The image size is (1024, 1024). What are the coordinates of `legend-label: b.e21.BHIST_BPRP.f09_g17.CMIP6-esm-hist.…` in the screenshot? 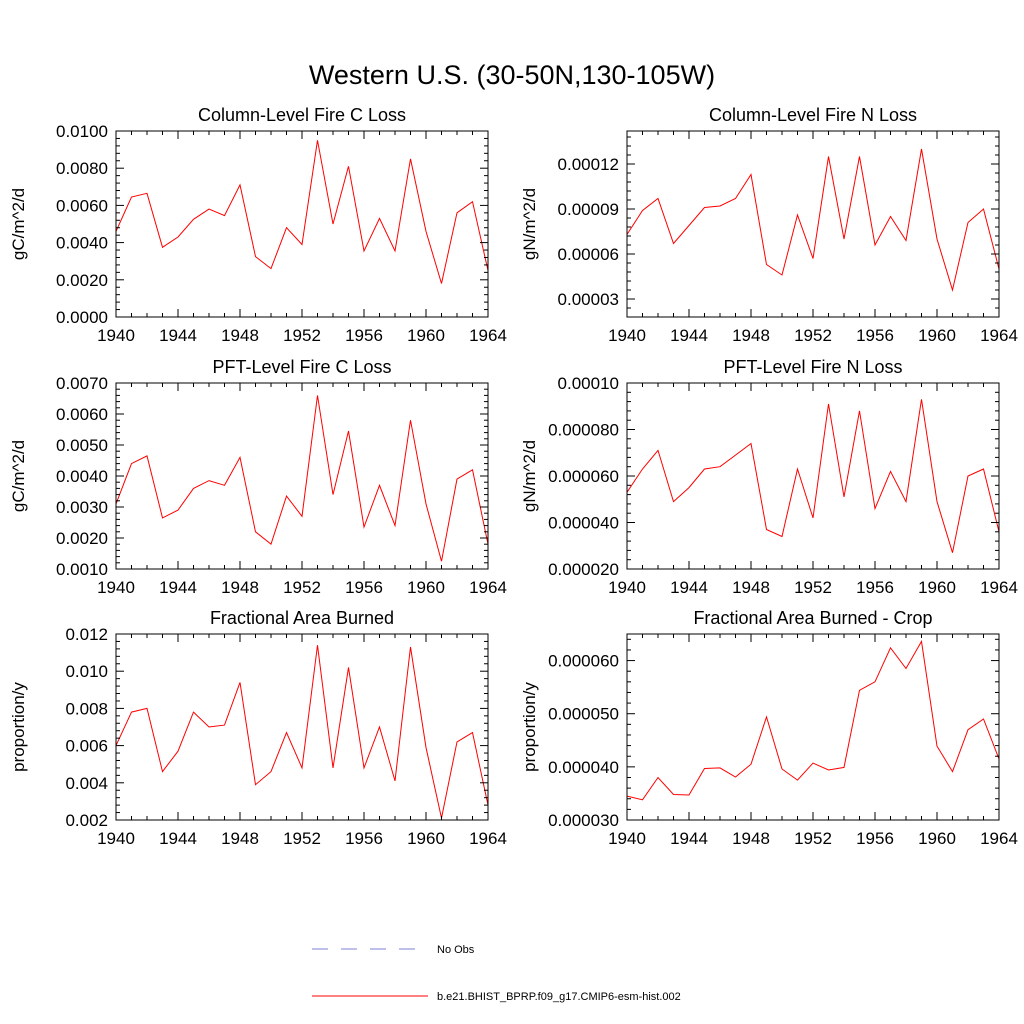 It's located at (559, 997).